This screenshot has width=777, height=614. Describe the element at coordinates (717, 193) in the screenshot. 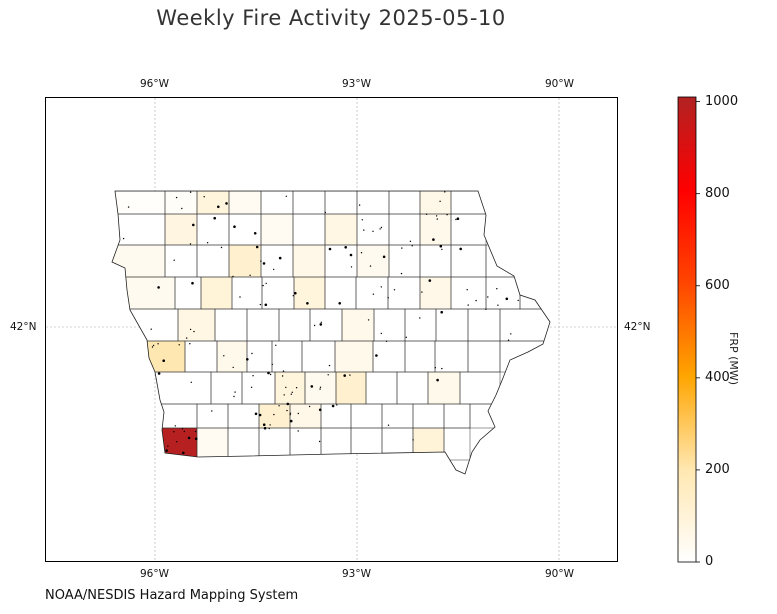

I see `colorbar-tick-label: 800` at that location.